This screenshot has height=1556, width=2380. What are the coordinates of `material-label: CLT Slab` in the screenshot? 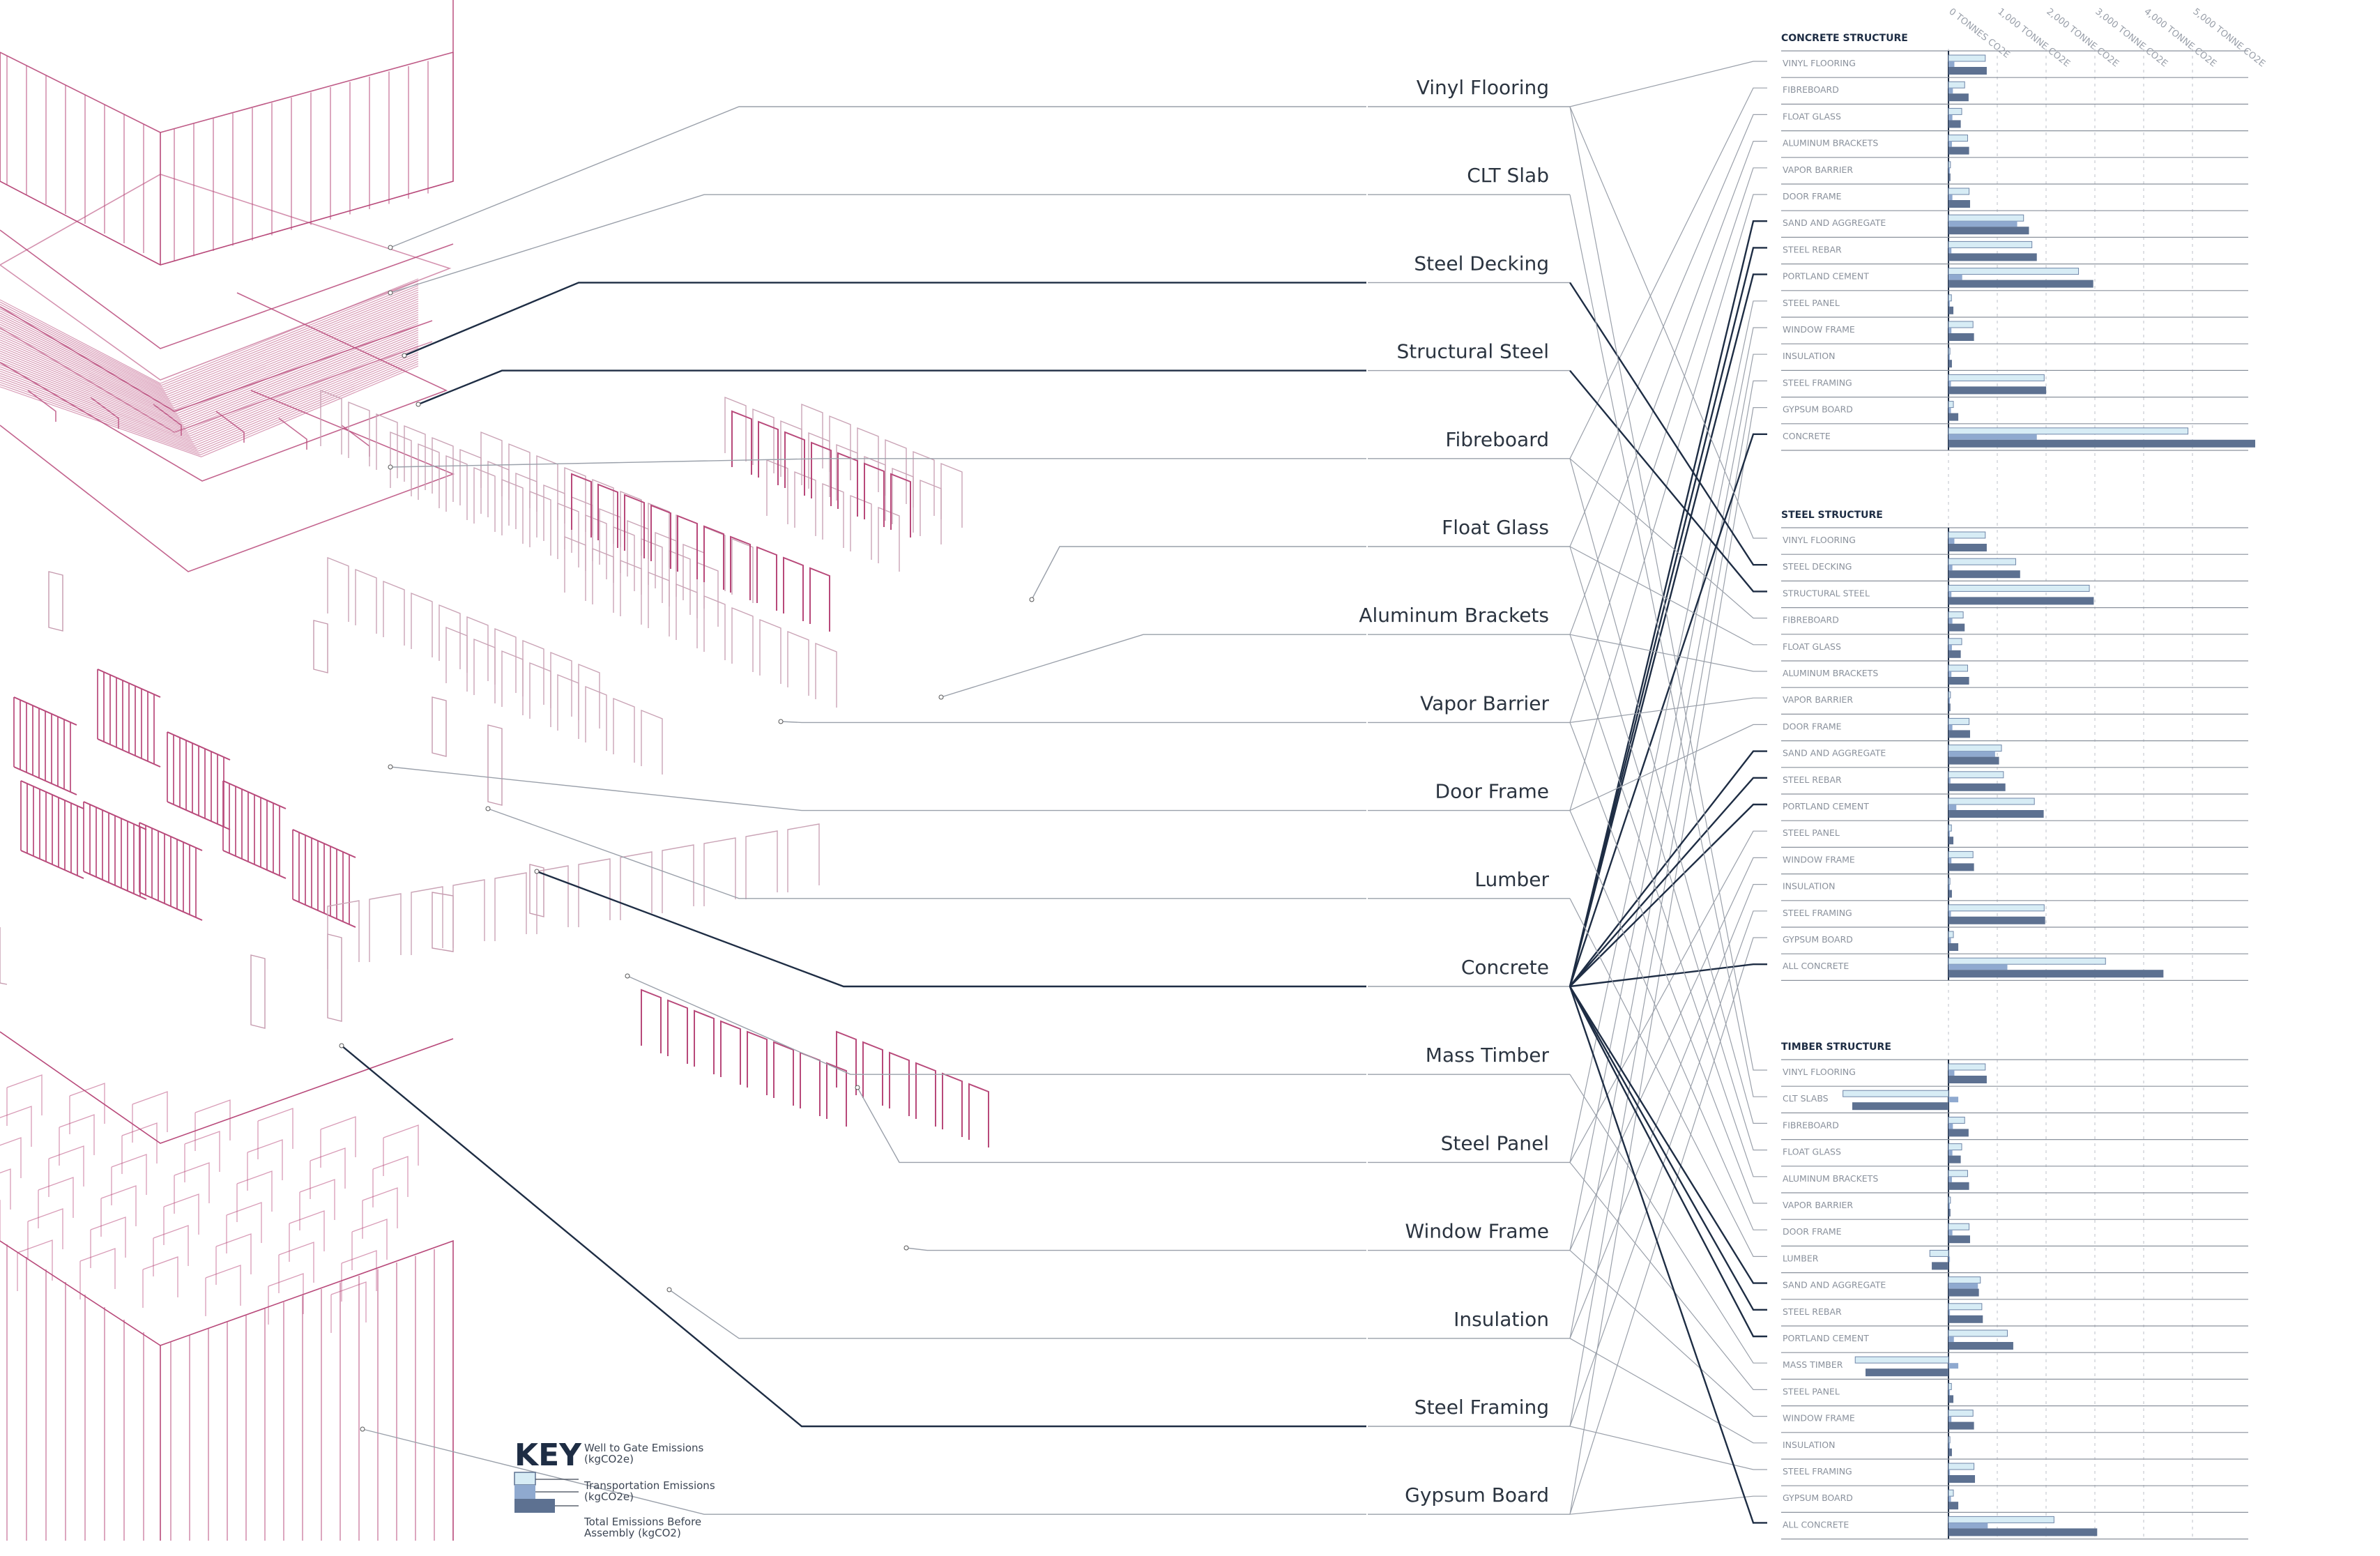 It's located at (1508, 175).